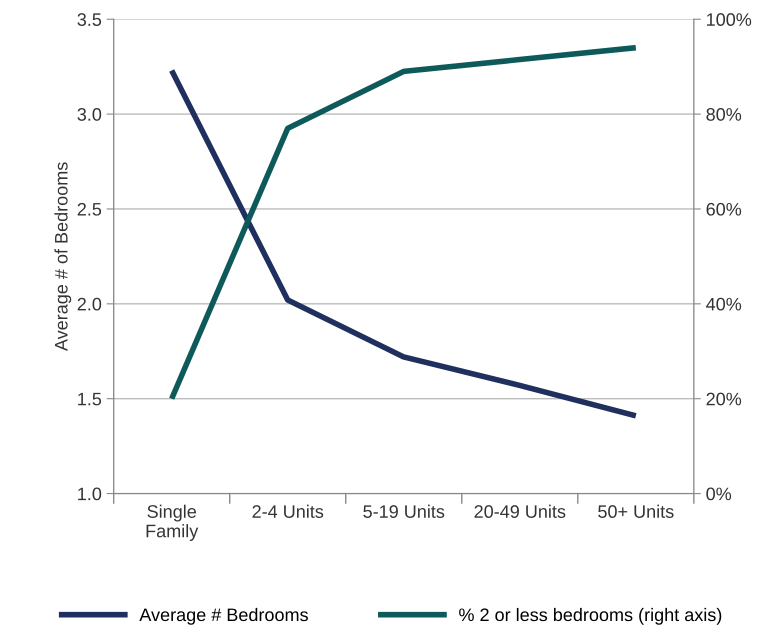 Image resolution: width=784 pixels, height=641 pixels. Describe the element at coordinates (590, 616) in the screenshot. I see `legend-label: % 2 or less bedrooms (right axis)` at that location.